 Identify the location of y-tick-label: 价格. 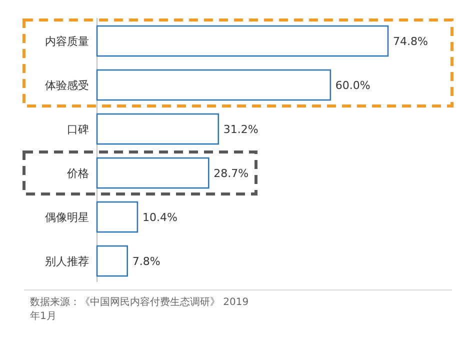
(77, 173).